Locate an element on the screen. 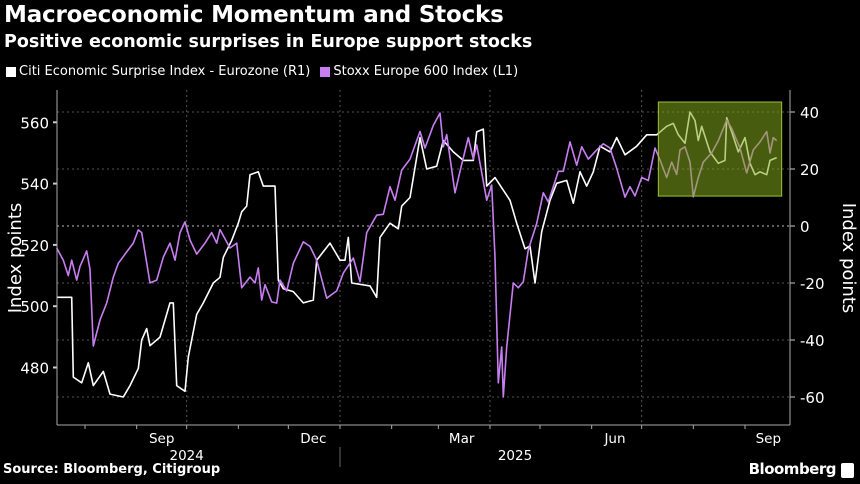  right-tick-label: -60 is located at coordinates (812, 398).